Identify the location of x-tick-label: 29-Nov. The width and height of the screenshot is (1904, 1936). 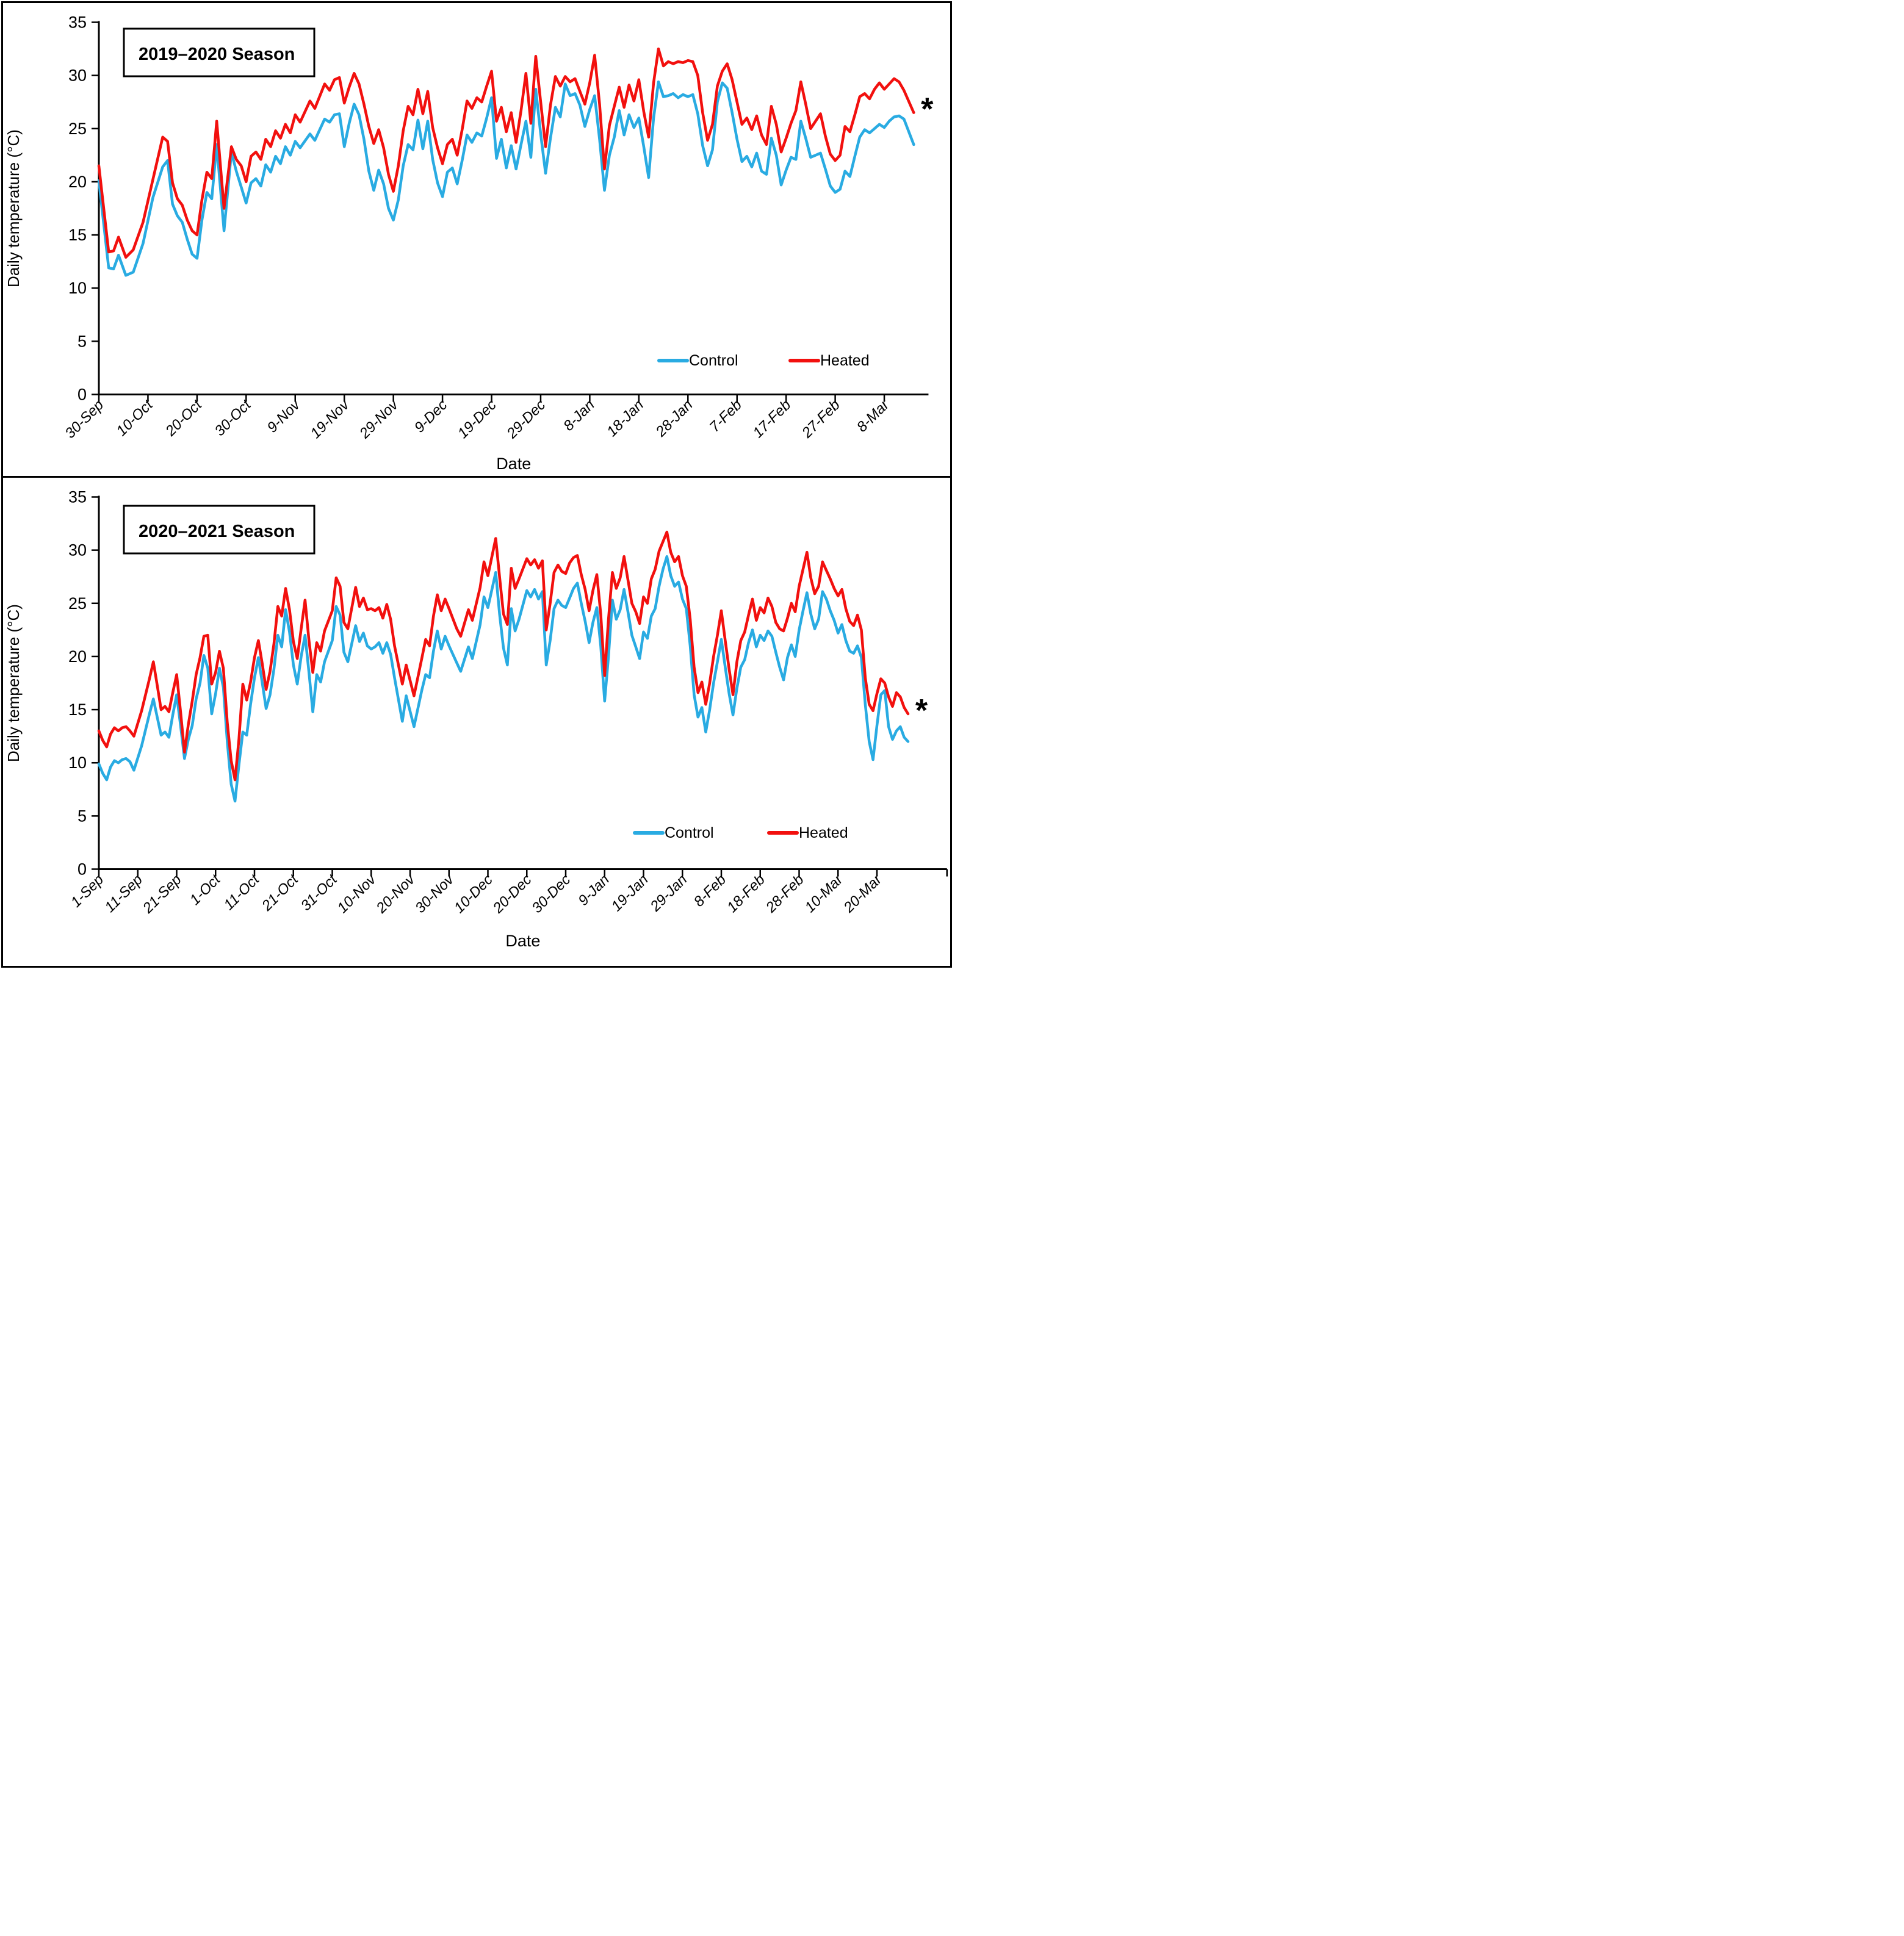
(379, 419).